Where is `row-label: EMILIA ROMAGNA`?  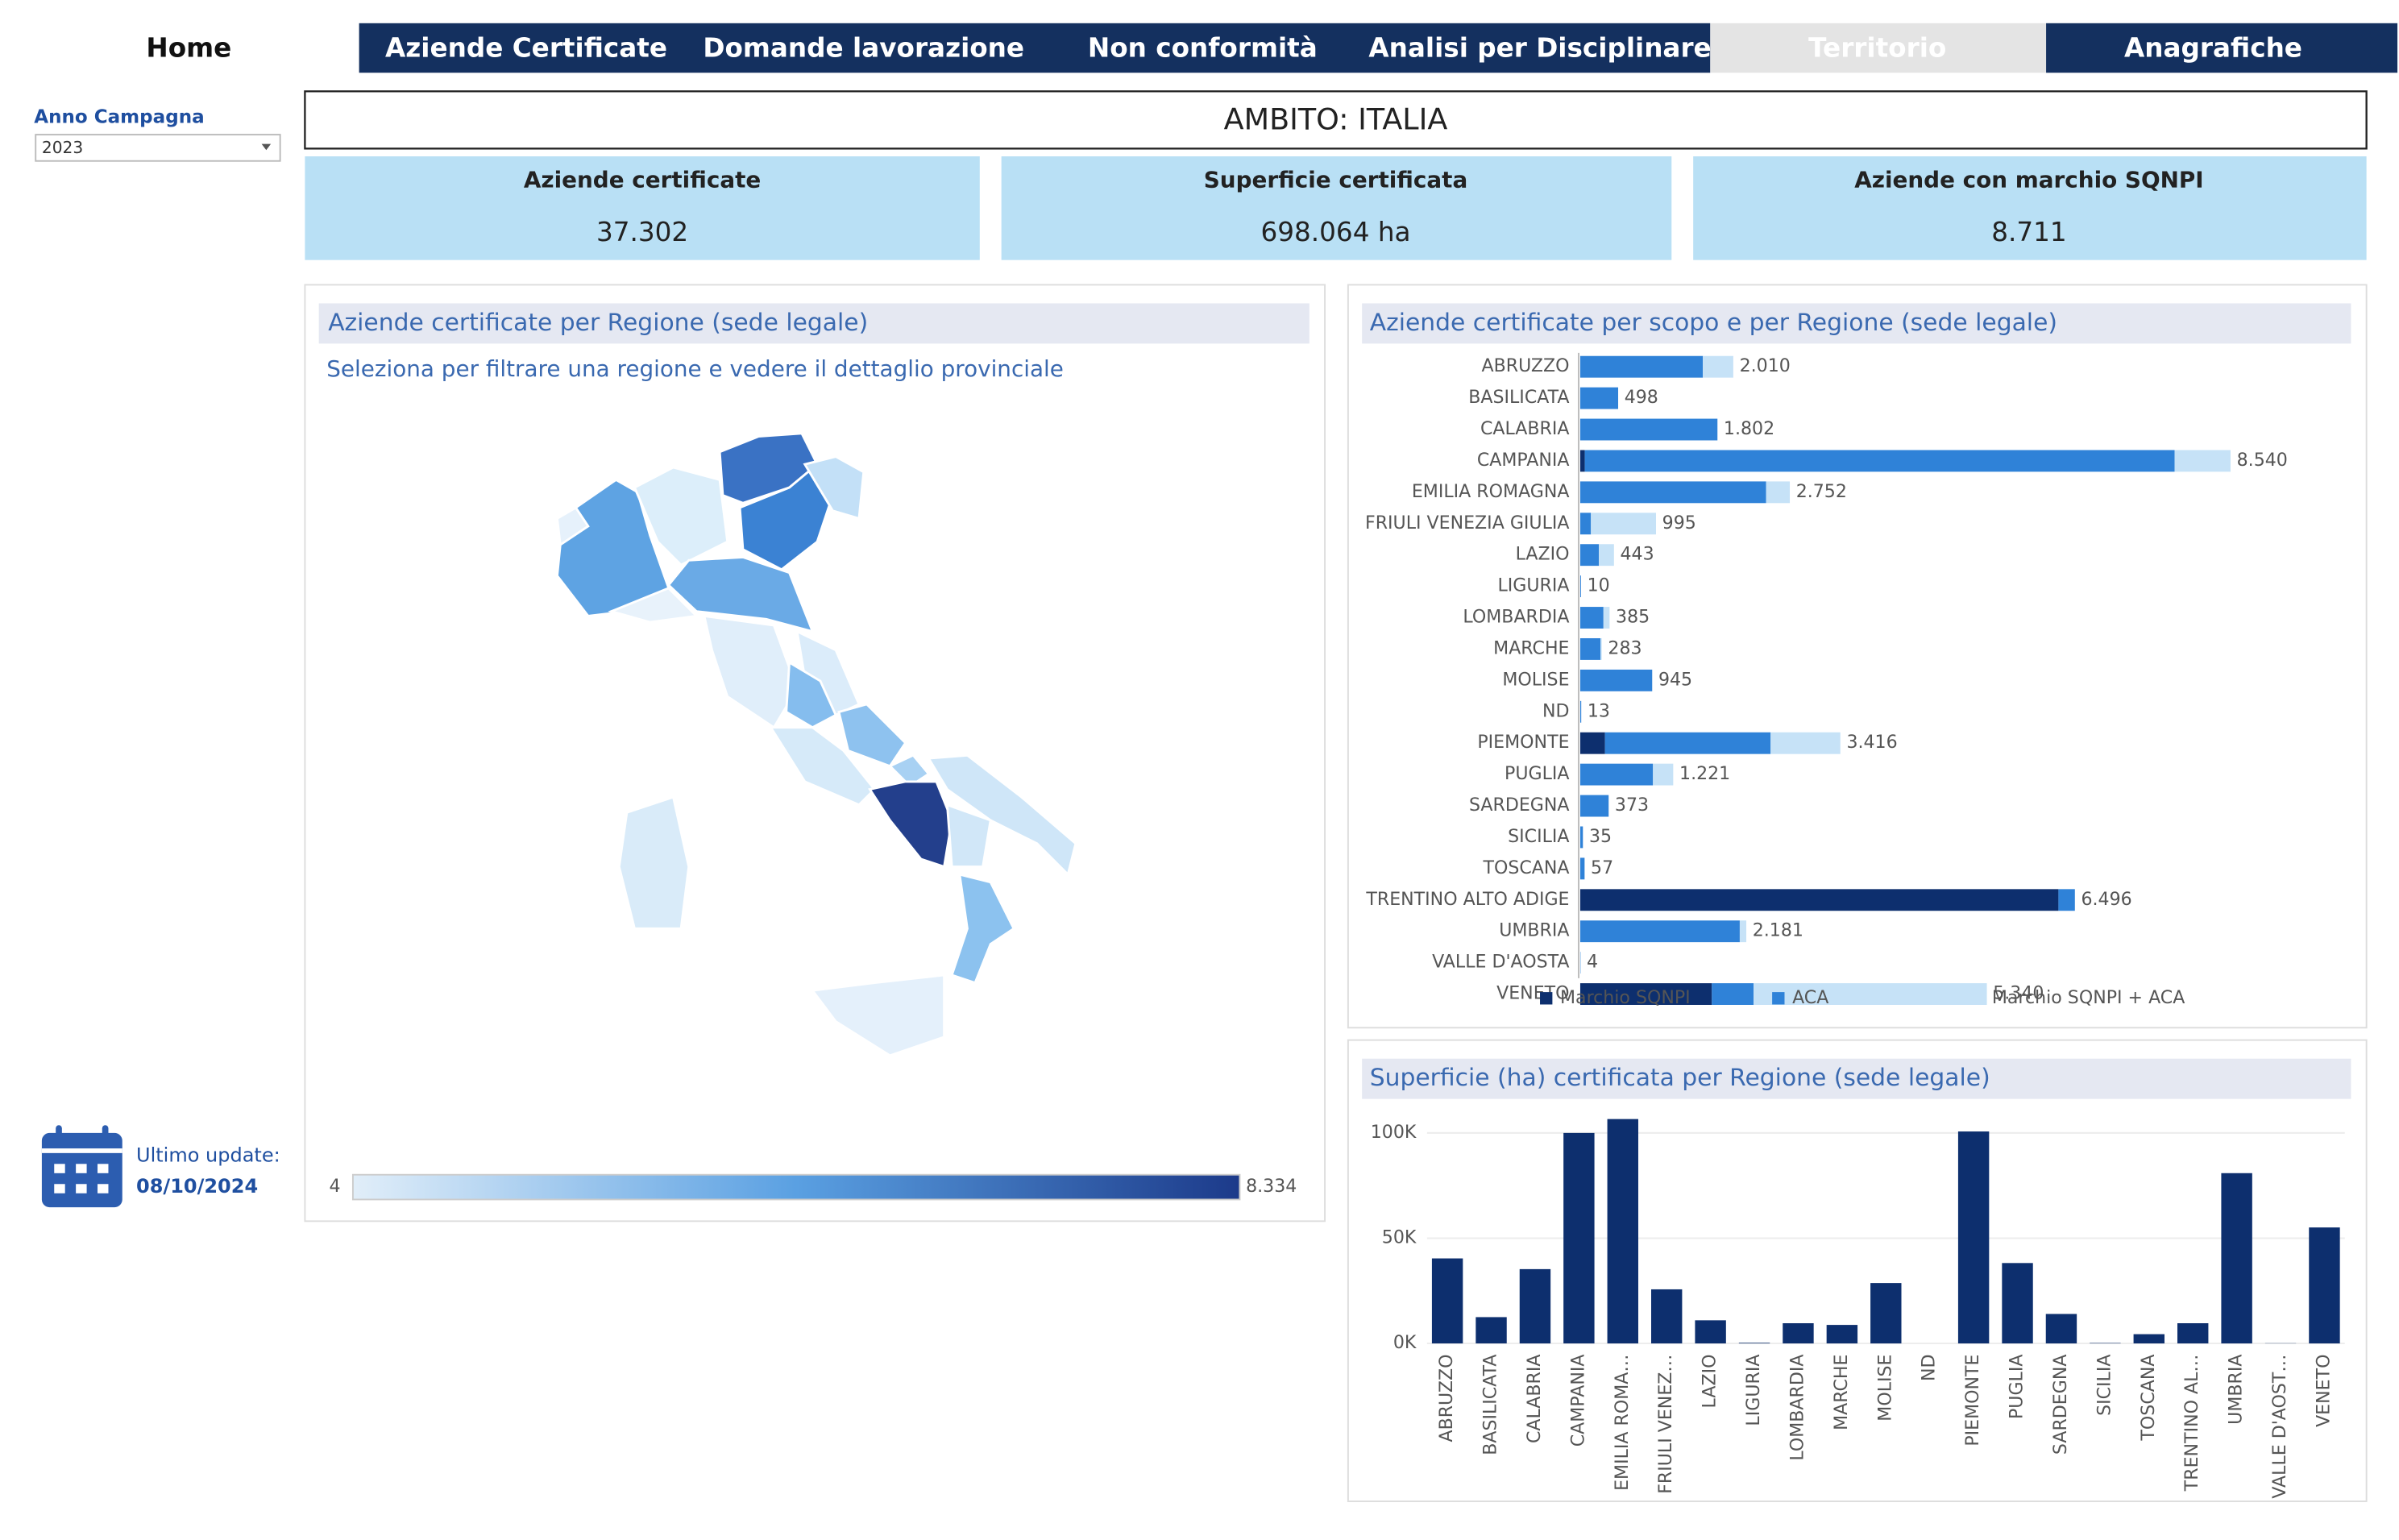 row-label: EMILIA ROMAGNA is located at coordinates (1491, 492).